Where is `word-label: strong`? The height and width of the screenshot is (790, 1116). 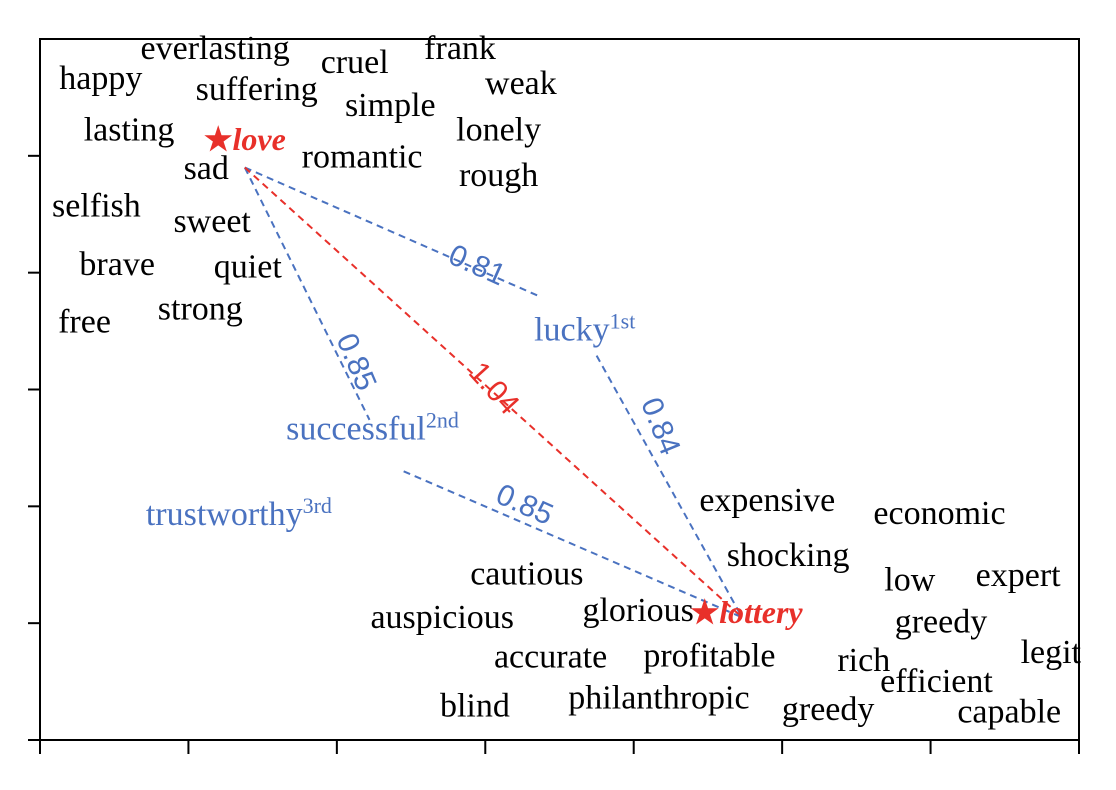 word-label: strong is located at coordinates (200, 308).